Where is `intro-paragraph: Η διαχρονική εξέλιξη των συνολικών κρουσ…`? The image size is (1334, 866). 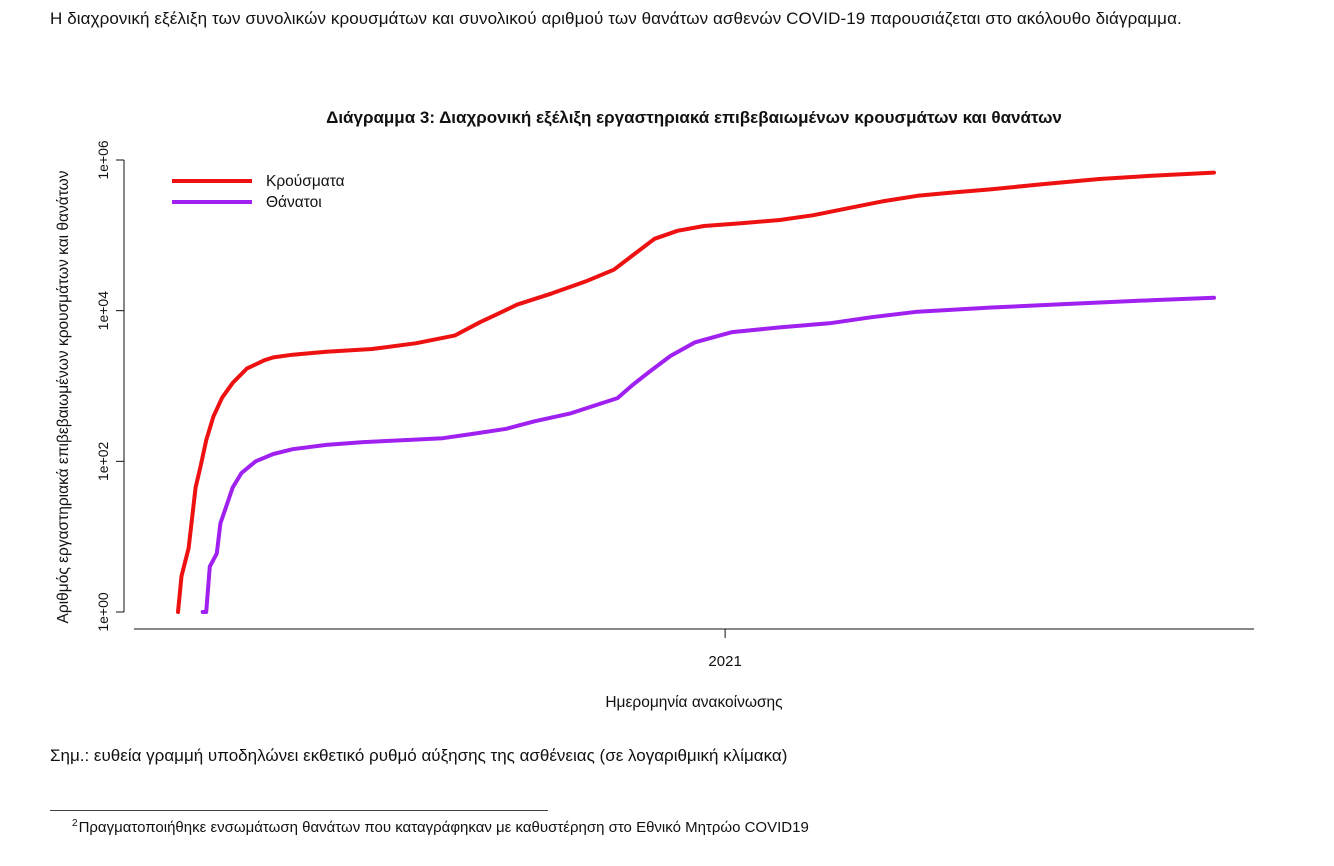 intro-paragraph: Η διαχρονική εξέλιξη των συνολικών κρουσ… is located at coordinates (616, 18).